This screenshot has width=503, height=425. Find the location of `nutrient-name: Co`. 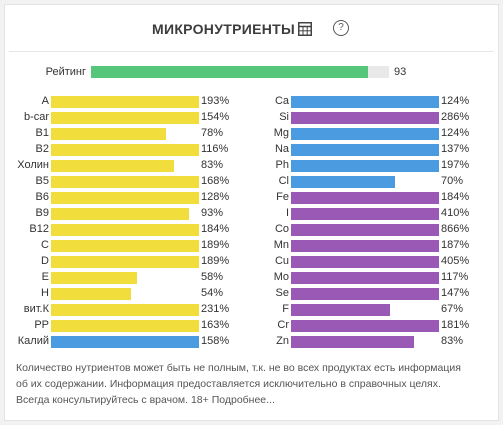

nutrient-name: Co is located at coordinates (281, 229).